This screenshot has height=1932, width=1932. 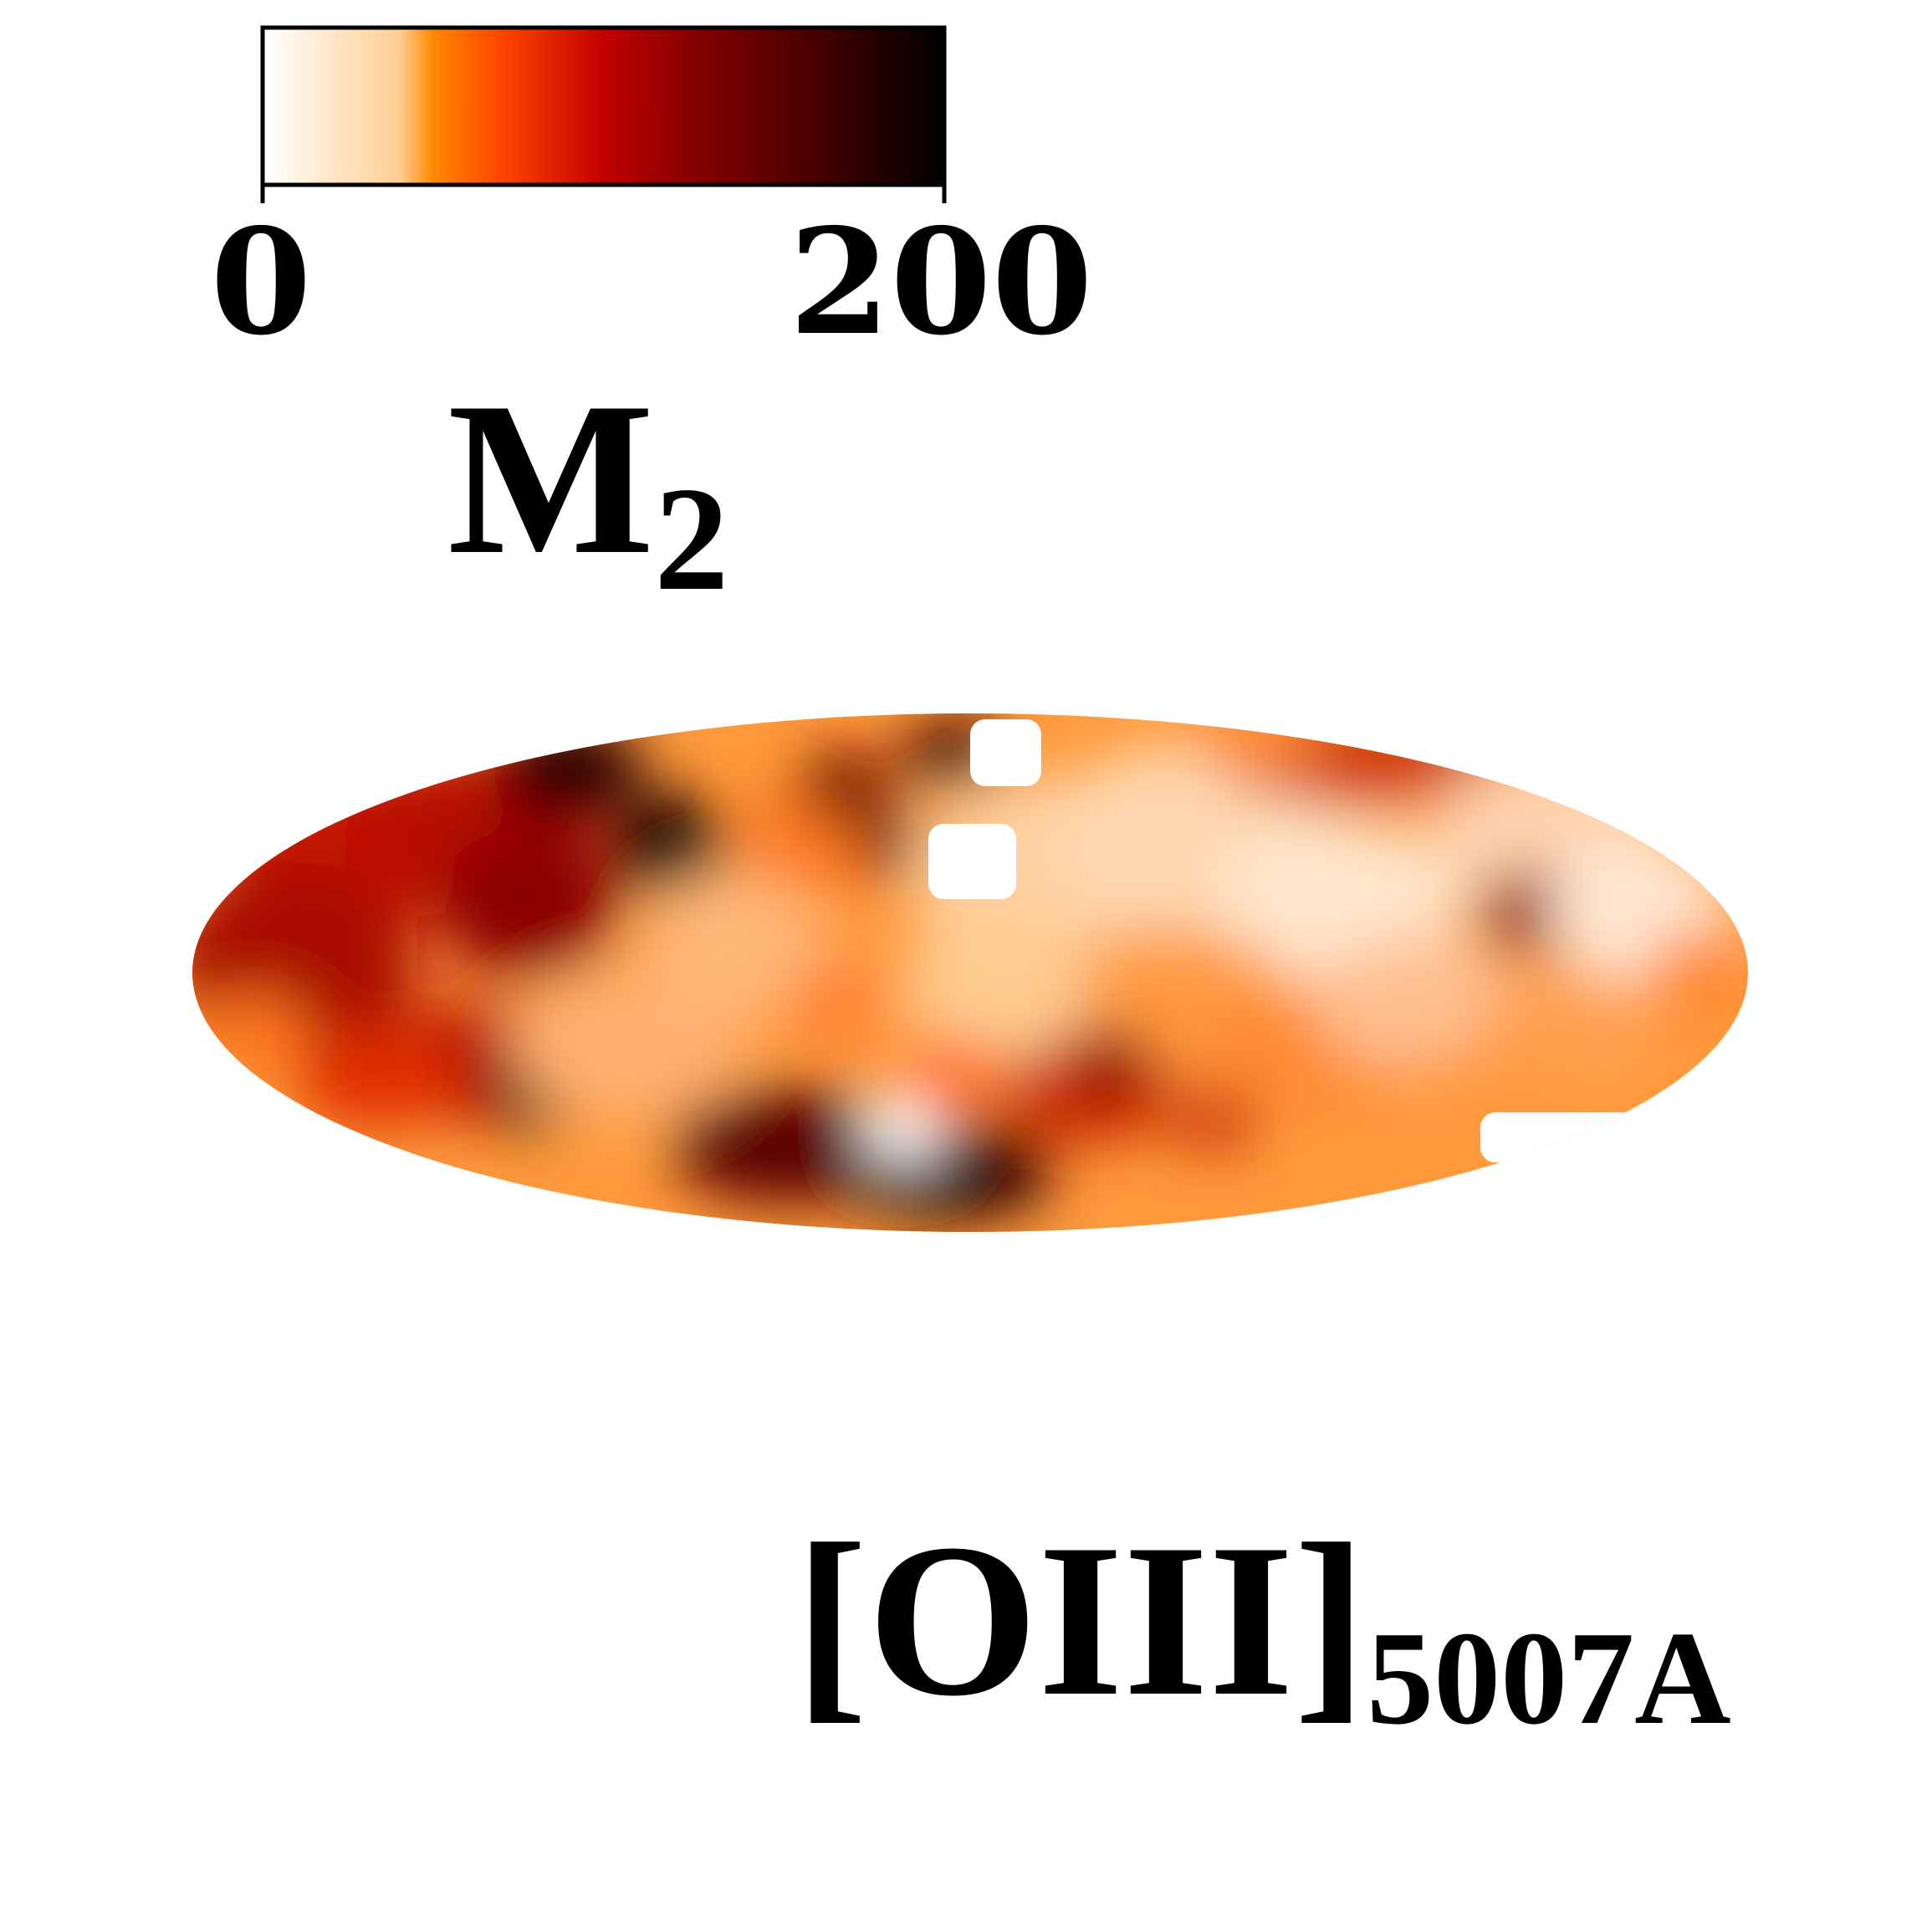 I want to click on colorbar-tick-label-min: 0, so click(x=260, y=282).